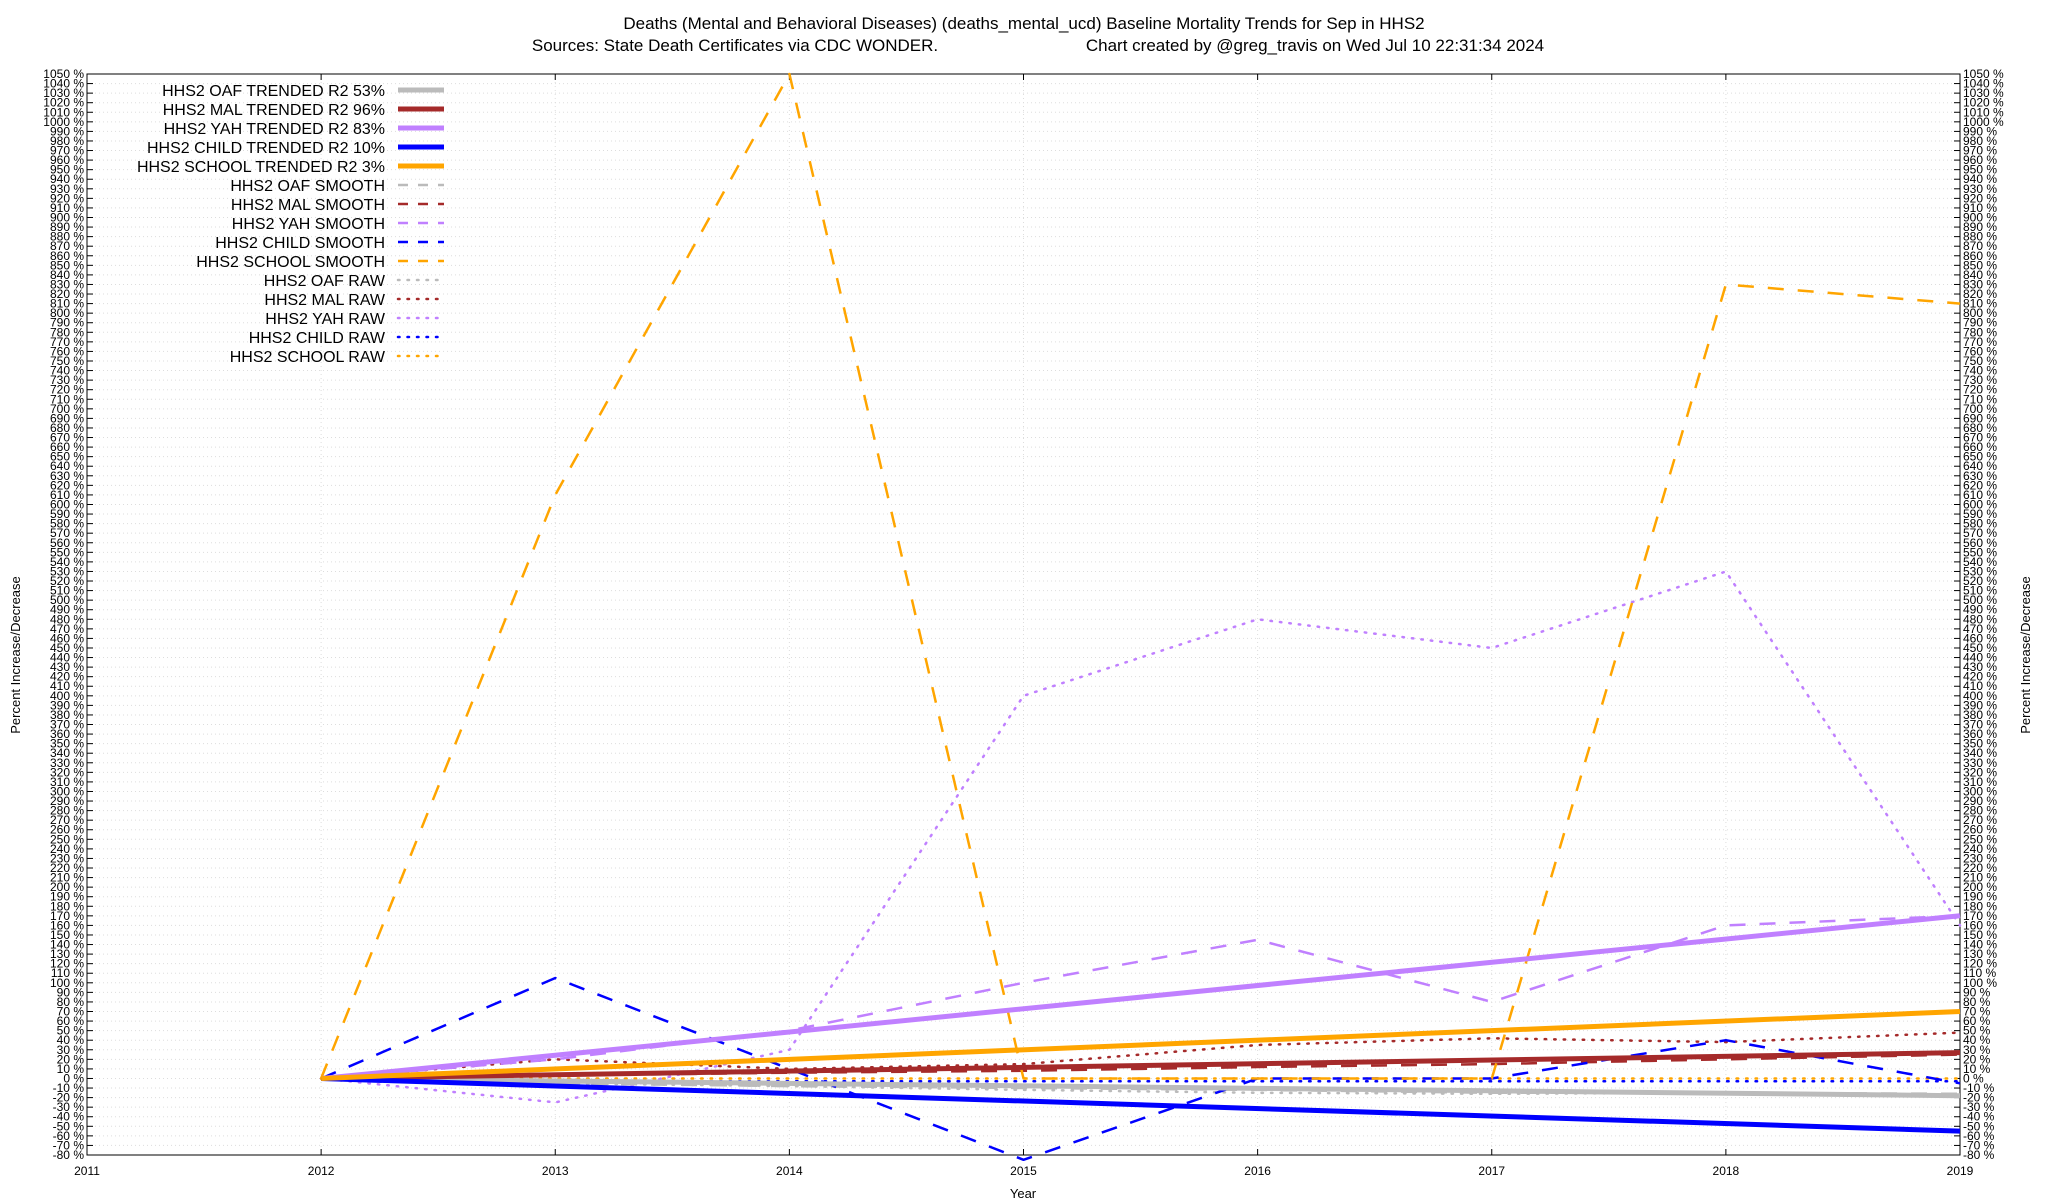 The width and height of the screenshot is (2048, 1200). Describe the element at coordinates (67, 524) in the screenshot. I see `y-tick-label: 580 %` at that location.